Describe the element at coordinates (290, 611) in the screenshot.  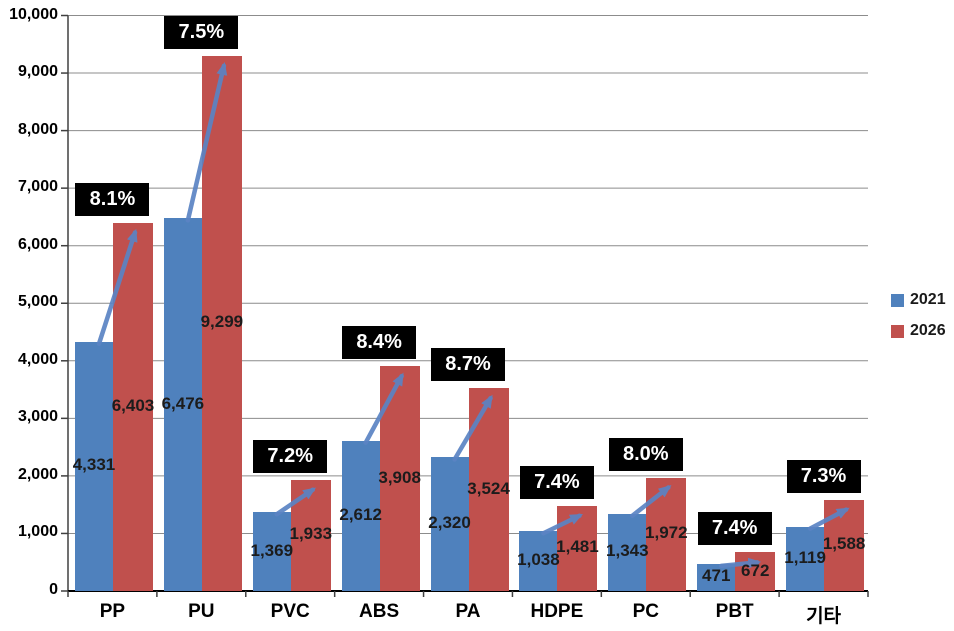
I see `x-category-label-PVC: PVC` at that location.